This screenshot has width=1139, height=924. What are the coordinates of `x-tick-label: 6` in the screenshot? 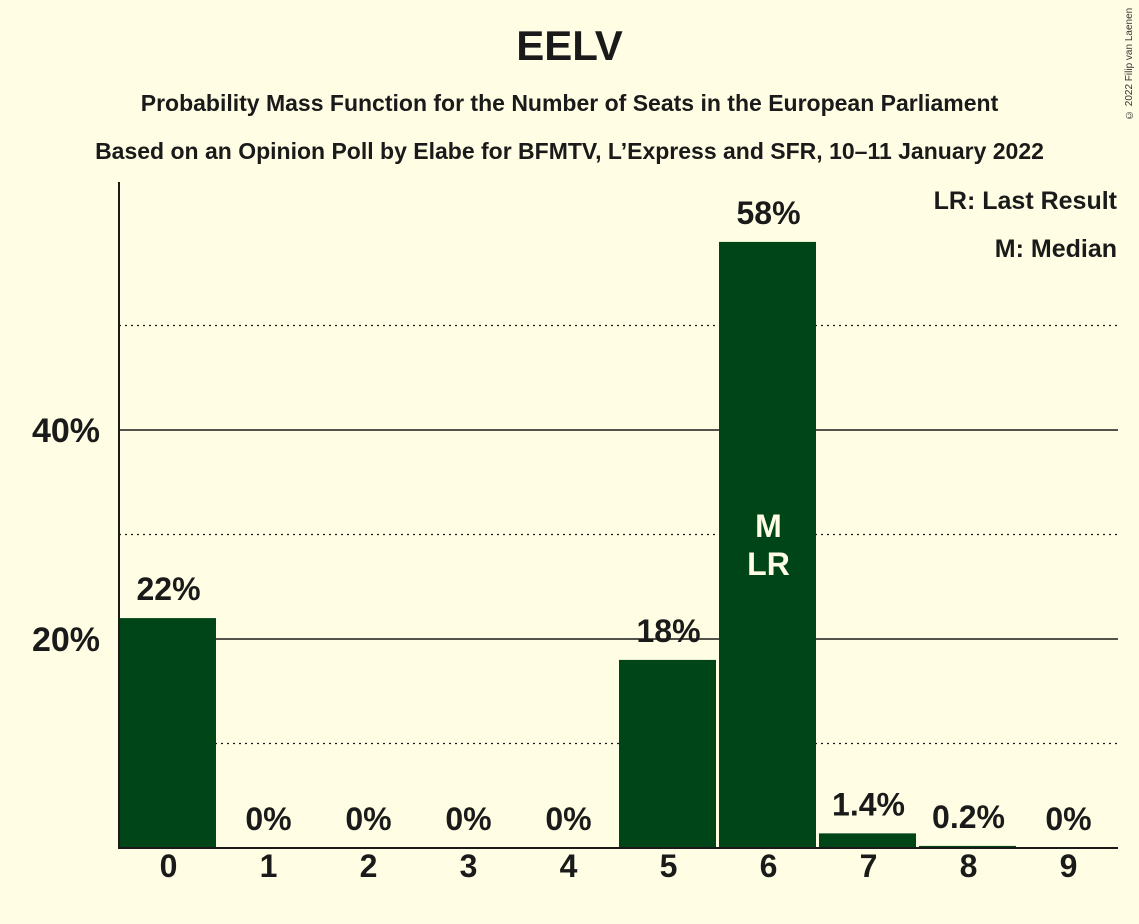 It's located at (769, 866).